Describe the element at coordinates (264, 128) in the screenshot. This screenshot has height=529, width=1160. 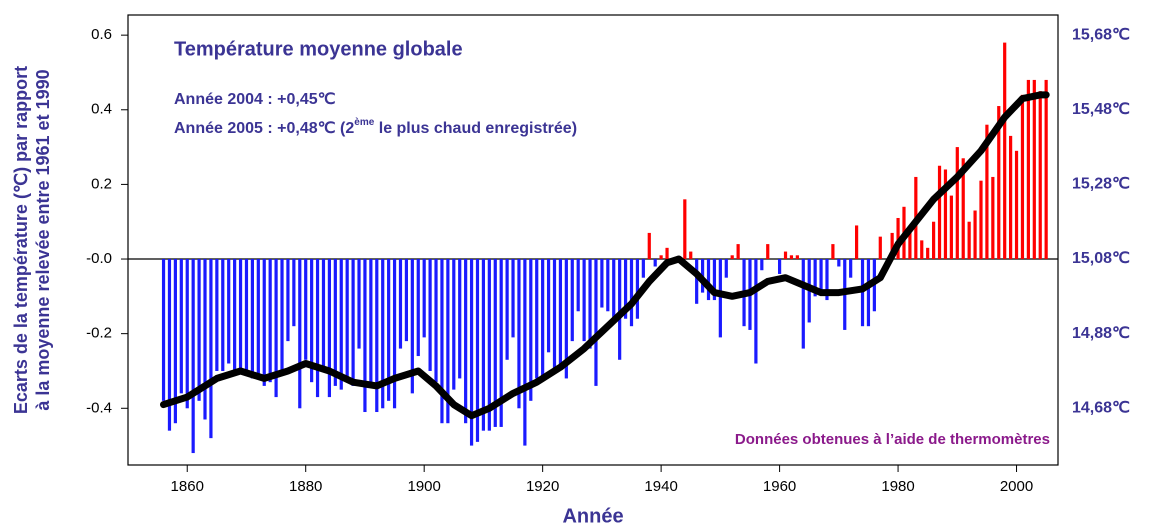
I see `annotation: Année 2005 : +0,48℃ (2` at that location.